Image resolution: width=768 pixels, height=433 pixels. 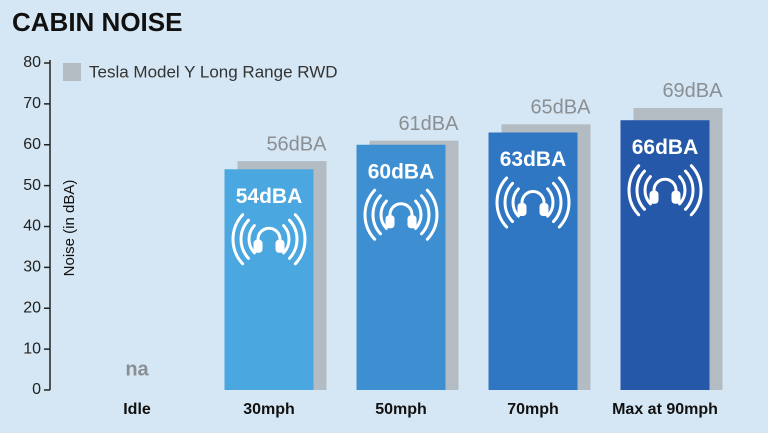 What do you see at coordinates (296, 144) in the screenshot?
I see `value-label: 56dBA` at bounding box center [296, 144].